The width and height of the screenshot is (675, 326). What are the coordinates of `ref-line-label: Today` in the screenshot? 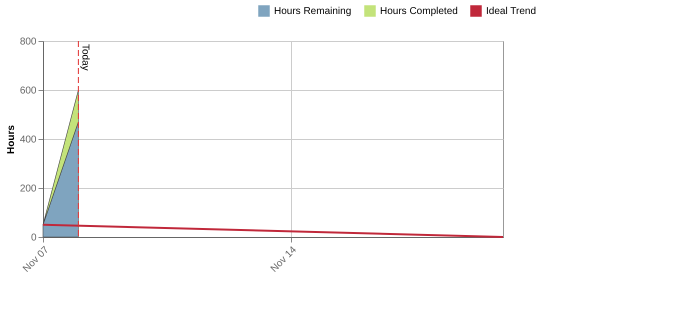 It's located at (84, 57).